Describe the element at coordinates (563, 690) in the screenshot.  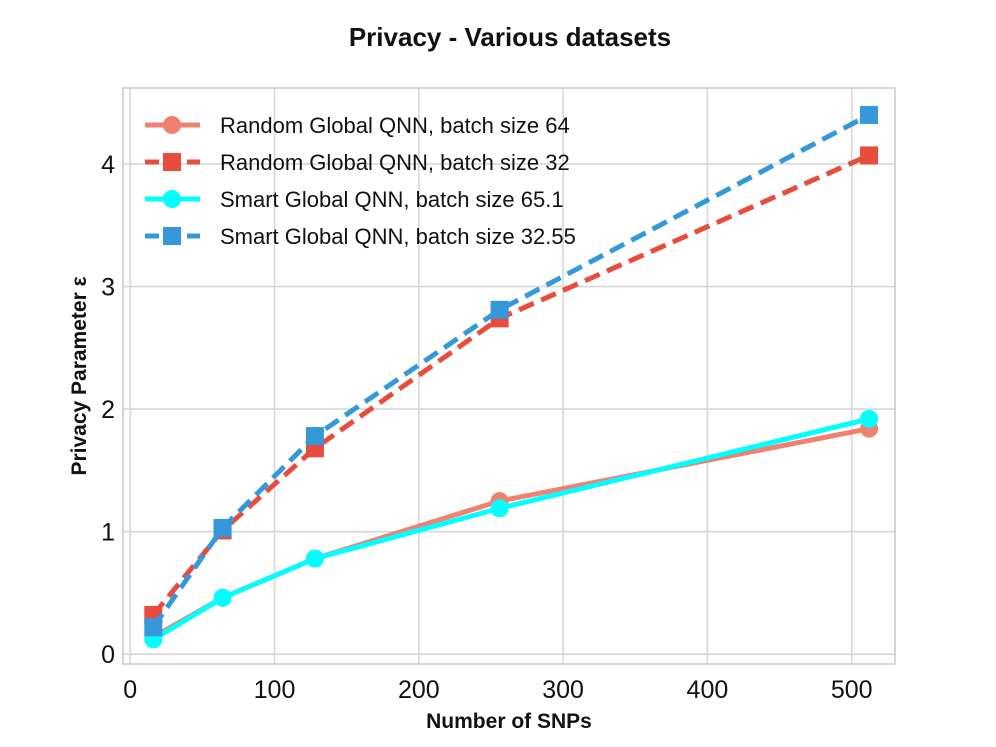
I see `x-tick-label: 300` at that location.